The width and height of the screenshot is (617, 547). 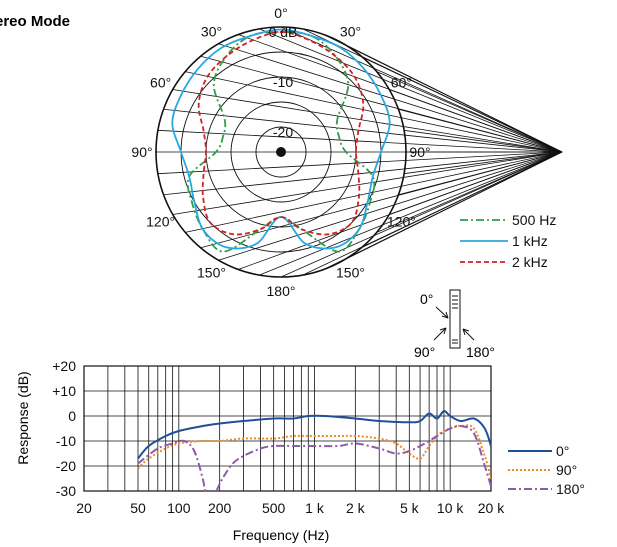 I want to click on x-tick-label: 50, so click(x=138, y=508).